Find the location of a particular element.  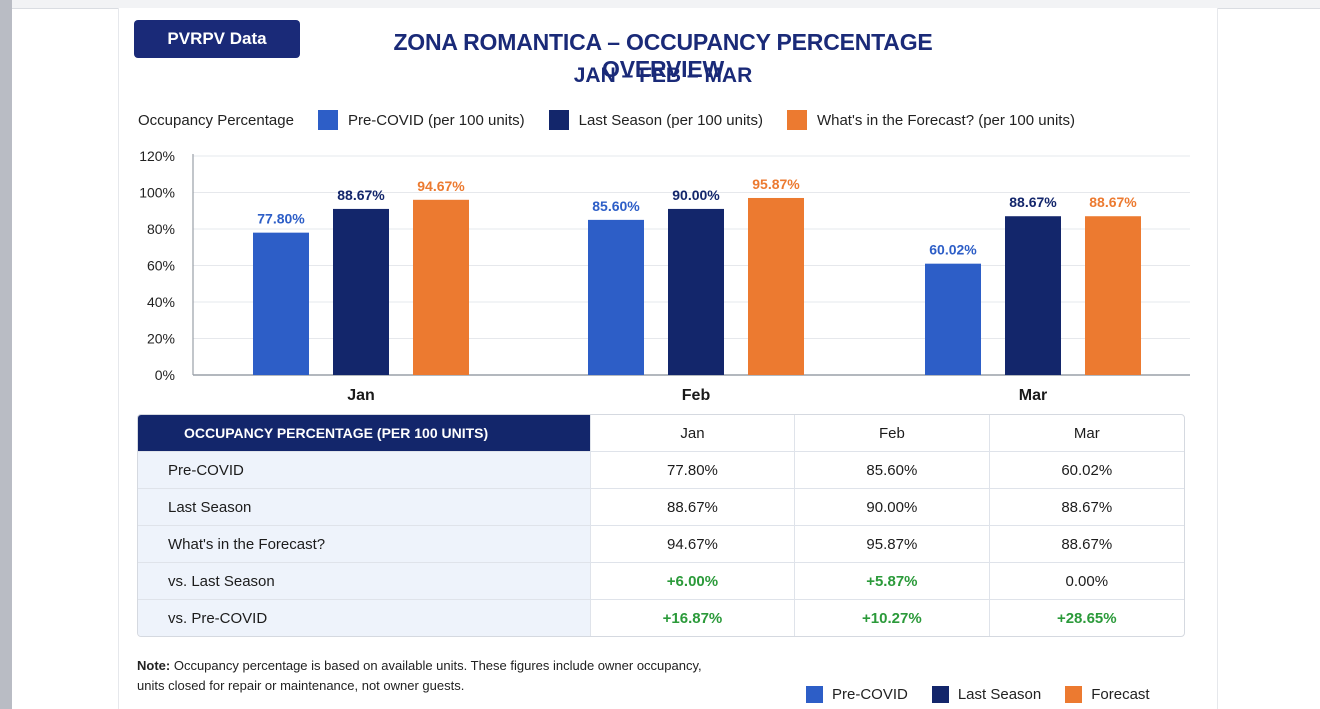

chart-subtitle: JAN – FEB – MAR is located at coordinates (663, 75).